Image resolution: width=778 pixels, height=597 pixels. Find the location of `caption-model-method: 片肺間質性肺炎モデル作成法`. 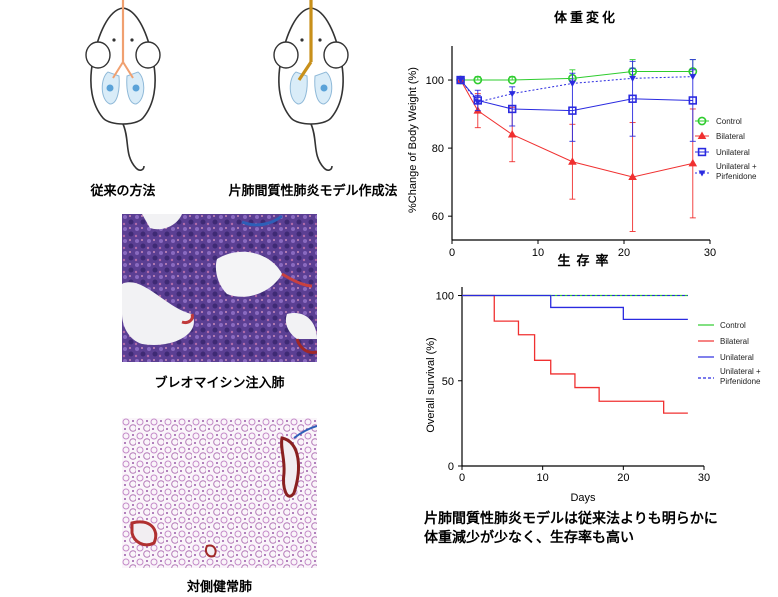

caption-model-method: 片肺間質性肺炎モデル作成法 is located at coordinates (313, 191).